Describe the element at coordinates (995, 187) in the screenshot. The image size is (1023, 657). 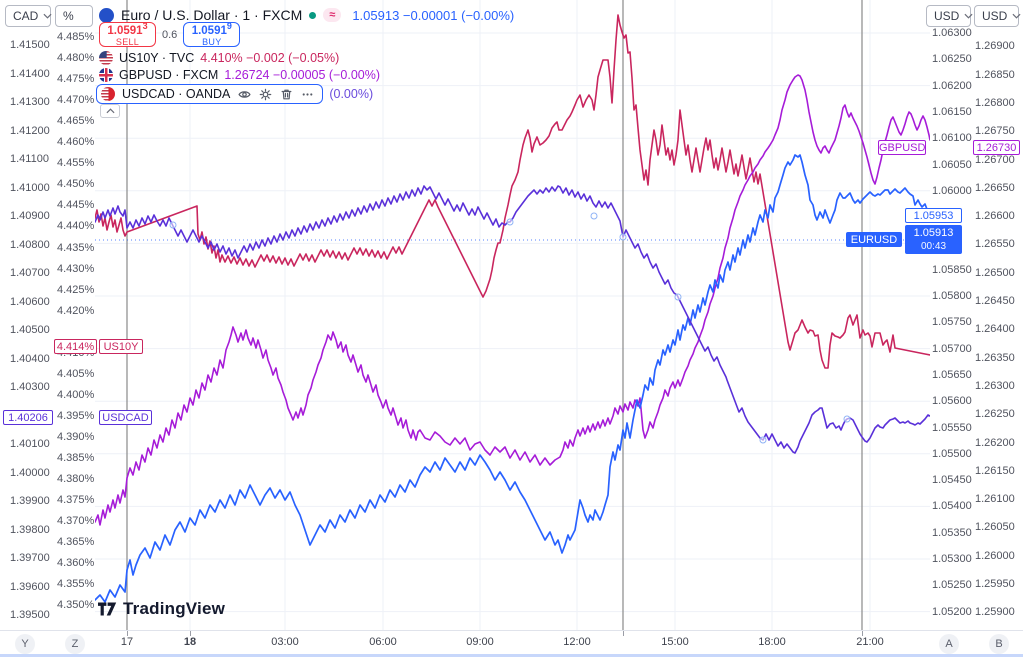
I see `axis-tick-label: 1.26650` at that location.